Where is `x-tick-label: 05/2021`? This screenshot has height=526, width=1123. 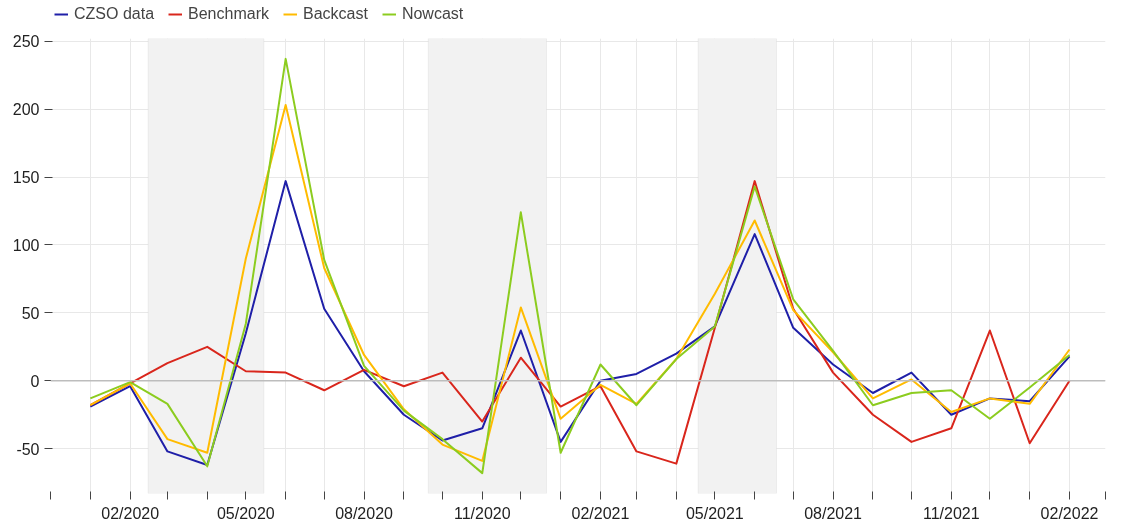
x-tick-label: 05/2021 is located at coordinates (714, 513).